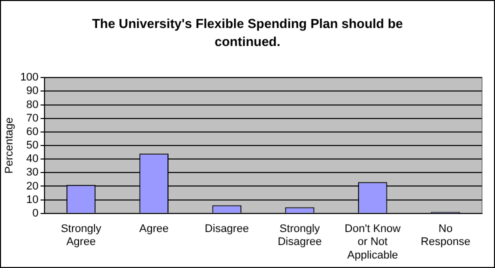 This screenshot has height=268, width=495. What do you see at coordinates (32, 118) in the screenshot?
I see `y-tick-label: 70` at bounding box center [32, 118].